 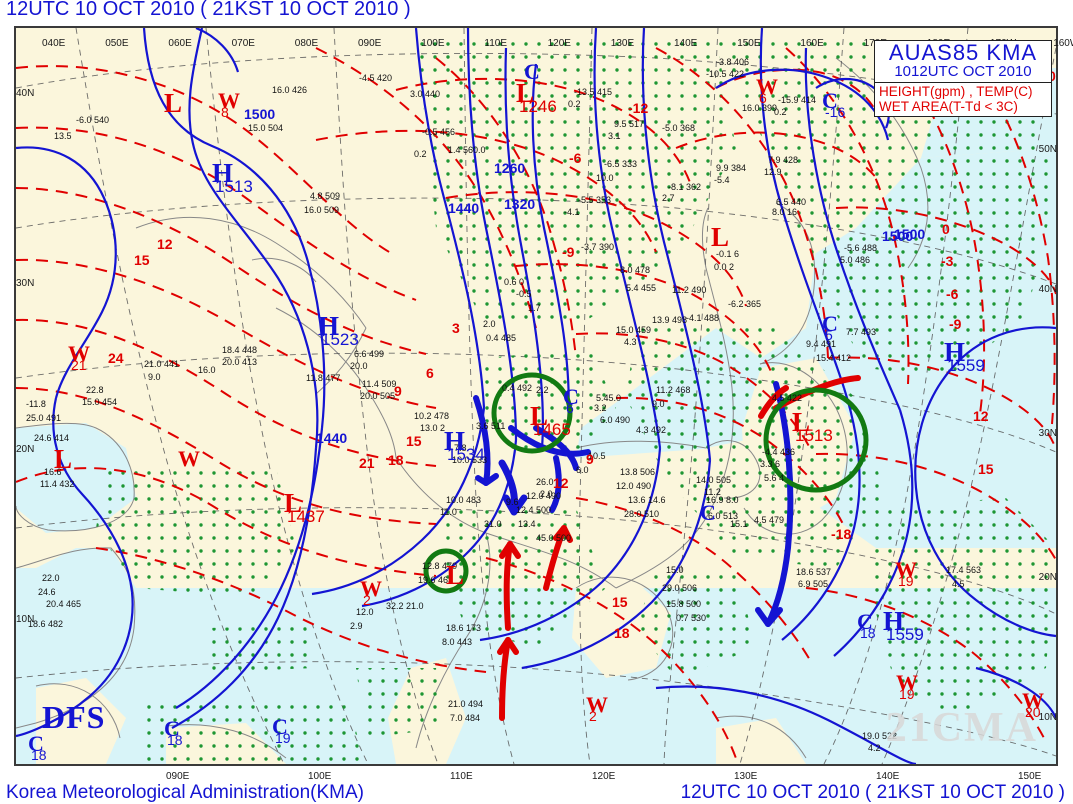 I want to click on contour-label: 15, so click(x=414, y=441).